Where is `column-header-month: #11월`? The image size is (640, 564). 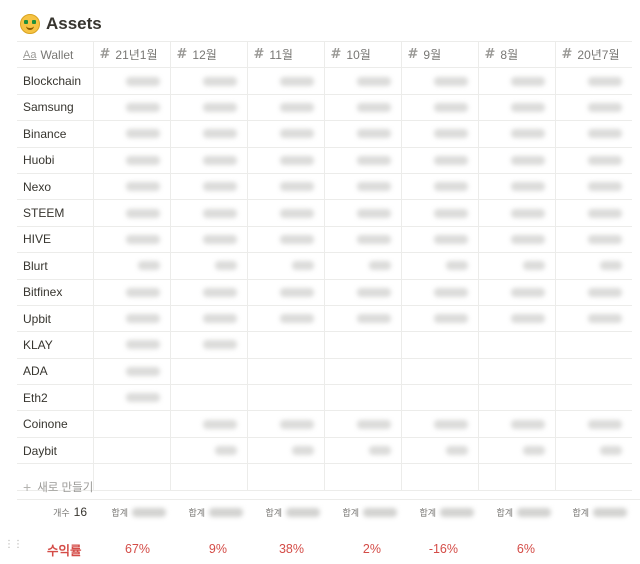
column-header-month: #11월 is located at coordinates (286, 54).